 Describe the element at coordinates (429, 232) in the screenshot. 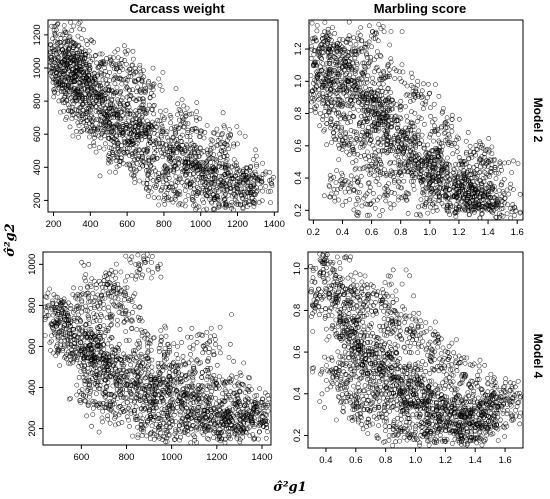

I see `x-tick-label: 1.0` at that location.